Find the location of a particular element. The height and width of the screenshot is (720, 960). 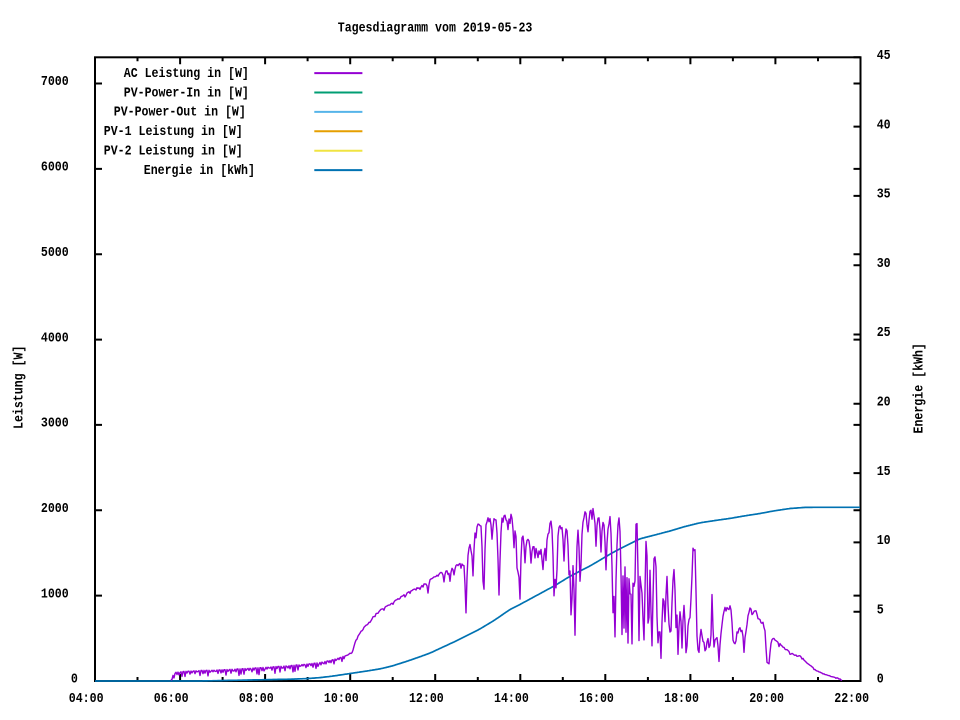

svg-text: PV-Power-In in [W] is located at coordinates (186, 93).